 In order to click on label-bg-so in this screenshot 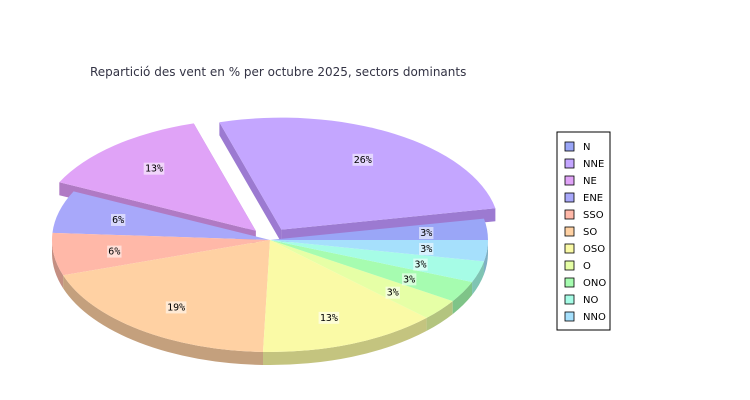, I will do `click(176, 307)`.